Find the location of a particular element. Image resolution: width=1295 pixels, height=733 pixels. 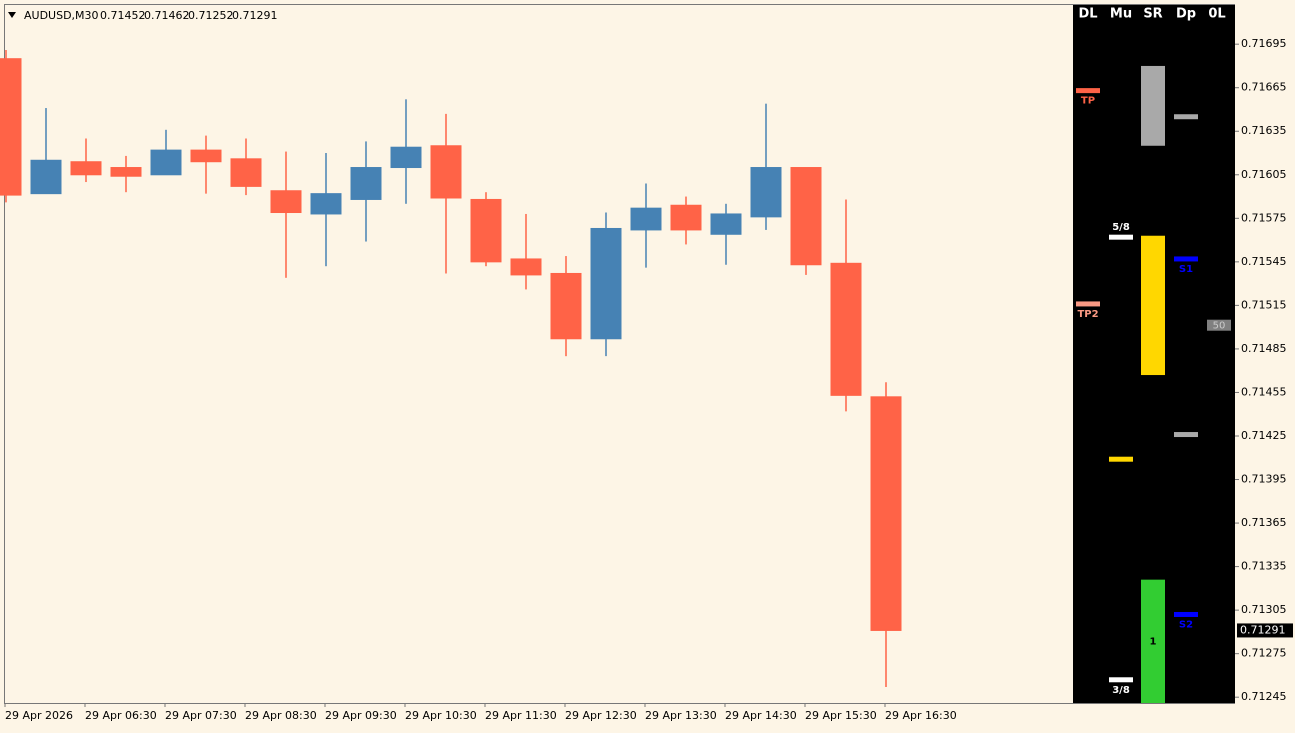

menu-arrow is located at coordinates (12, 15).